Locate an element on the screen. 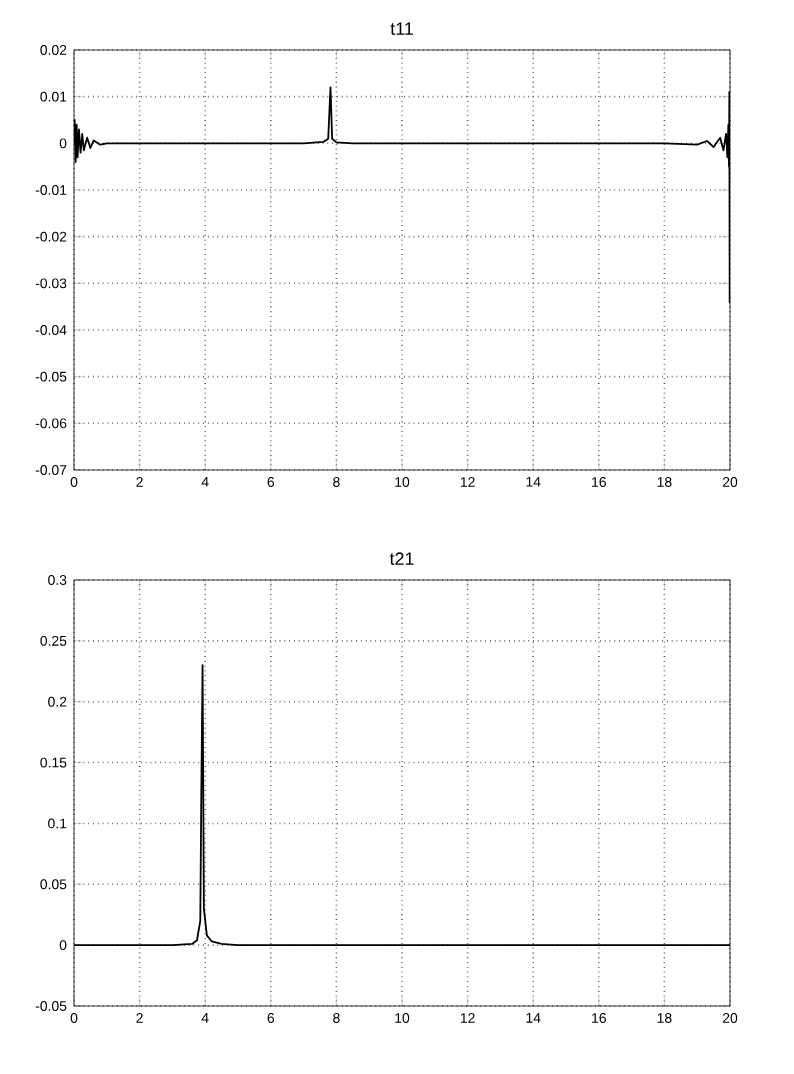  chart-title: t11 is located at coordinates (401, 28).